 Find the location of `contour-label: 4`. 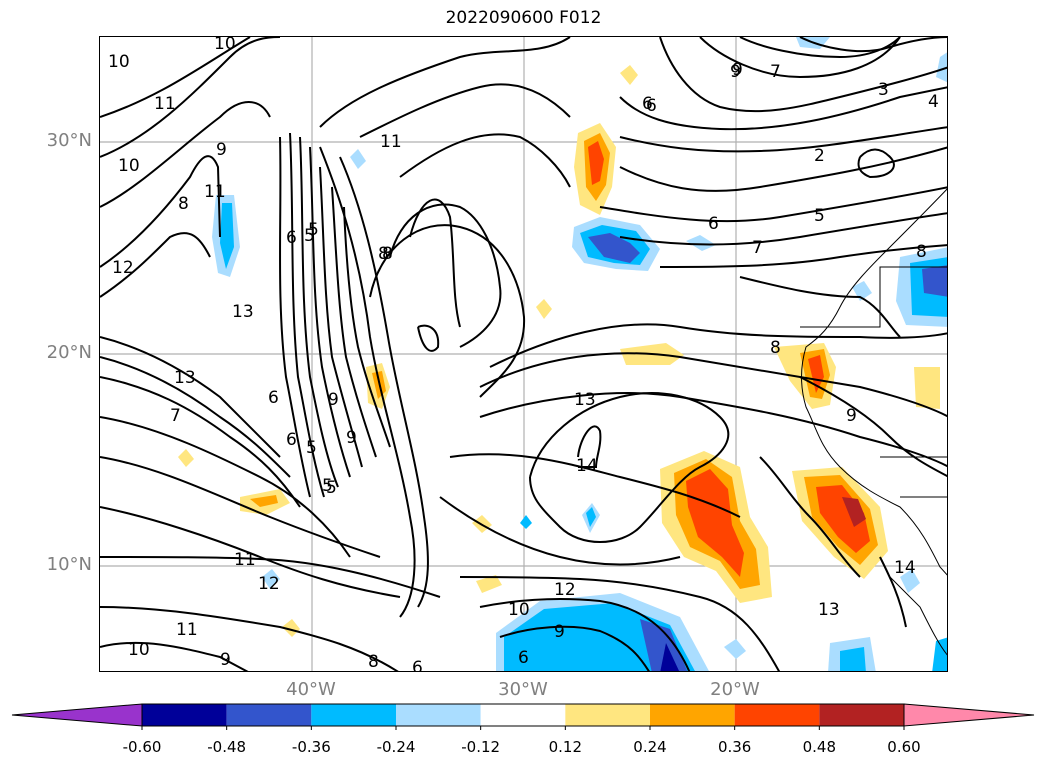

contour-label: 4 is located at coordinates (933, 102).